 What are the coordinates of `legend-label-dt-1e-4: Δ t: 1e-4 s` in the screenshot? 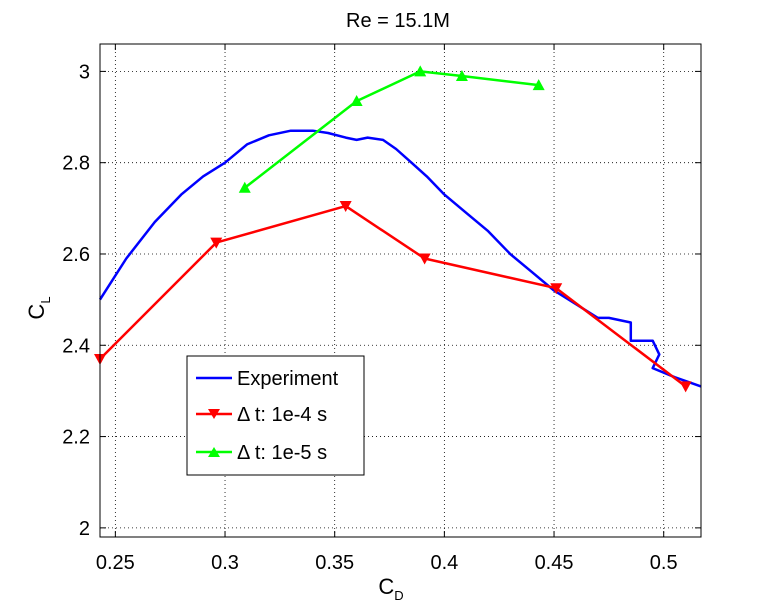 It's located at (282, 415).